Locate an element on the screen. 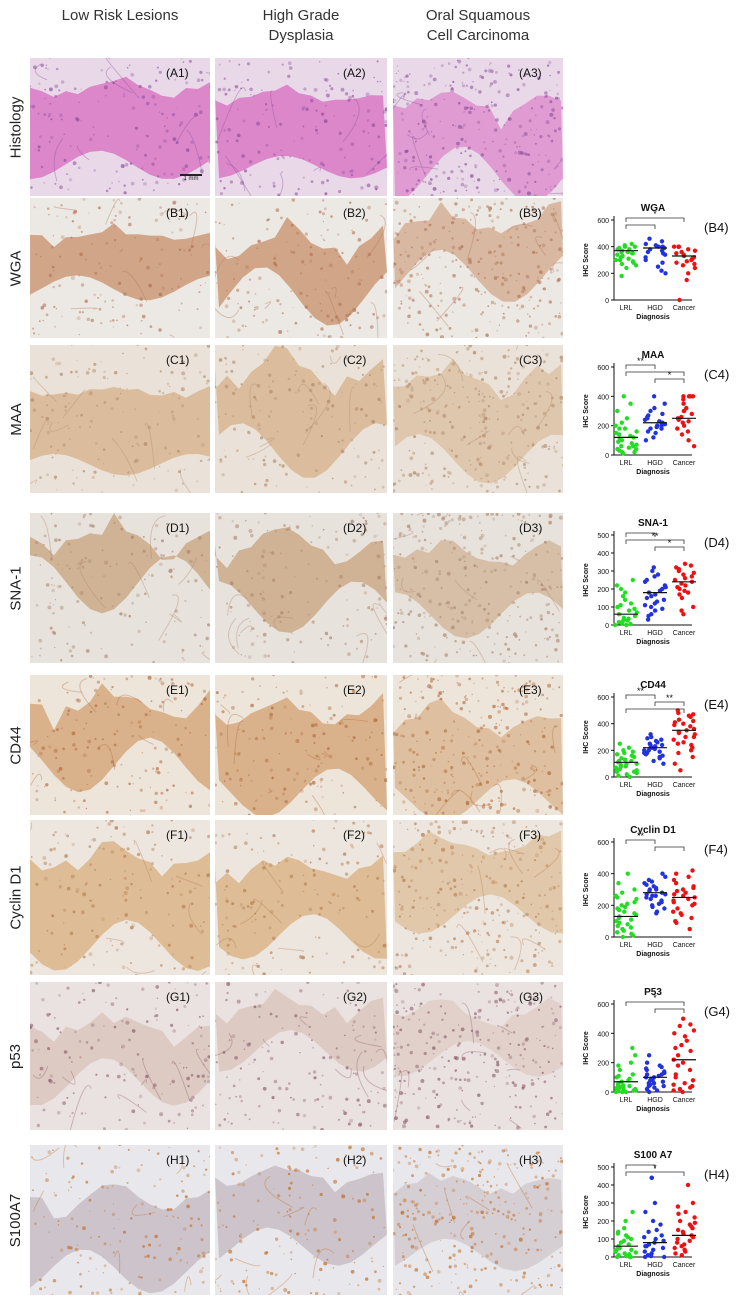 This screenshot has height=1304, width=744. y-tick-label: 200 is located at coordinates (603, 590).